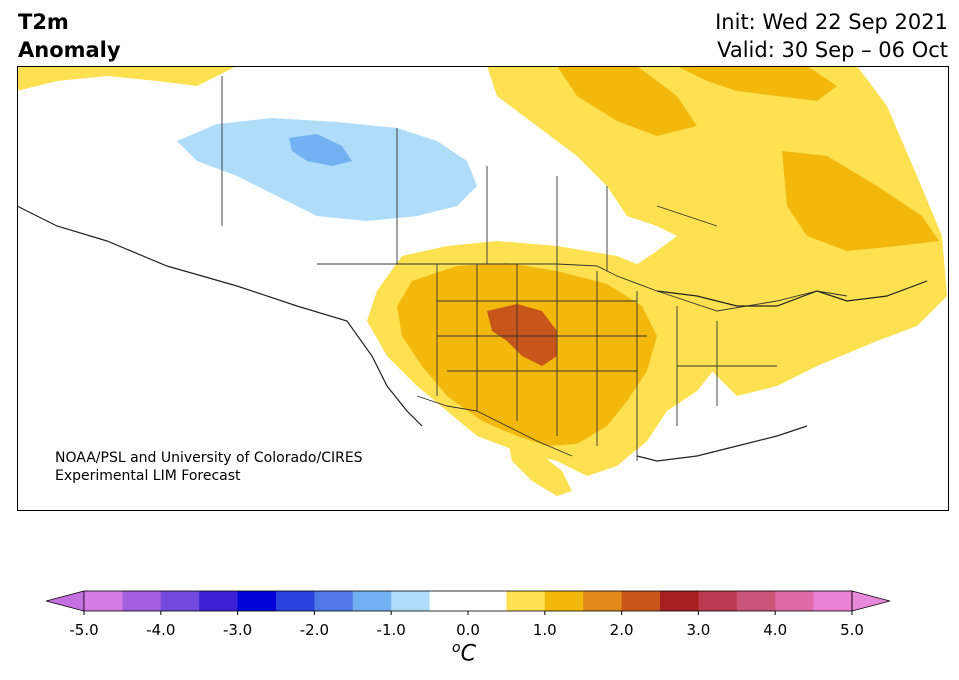 This screenshot has width=959, height=680. I want to click on unit-celsius: C, so click(468, 654).